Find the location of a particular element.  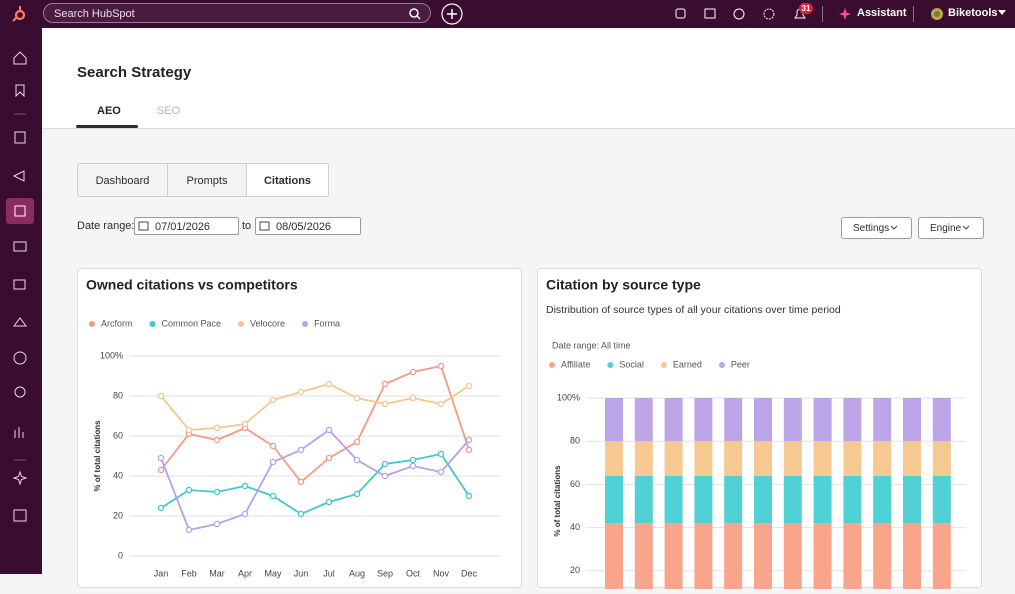

calendar-icon is located at coordinates (143, 226).